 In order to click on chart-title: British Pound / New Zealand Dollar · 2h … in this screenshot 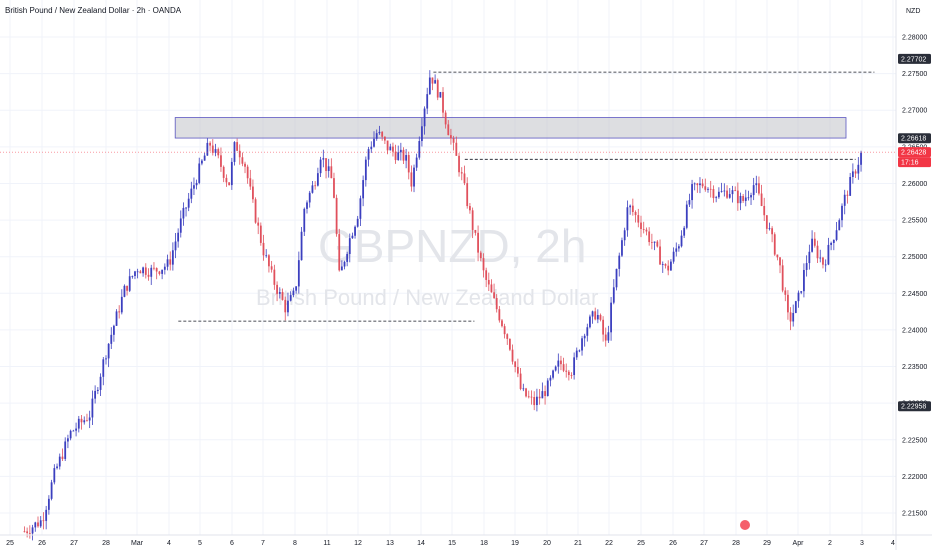, I will do `click(93, 10)`.